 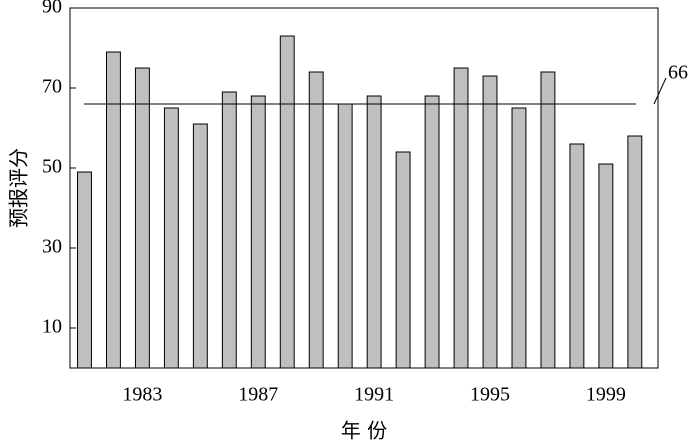 What do you see at coordinates (19, 188) in the screenshot?
I see `y-axis-label: 预报评分` at bounding box center [19, 188].